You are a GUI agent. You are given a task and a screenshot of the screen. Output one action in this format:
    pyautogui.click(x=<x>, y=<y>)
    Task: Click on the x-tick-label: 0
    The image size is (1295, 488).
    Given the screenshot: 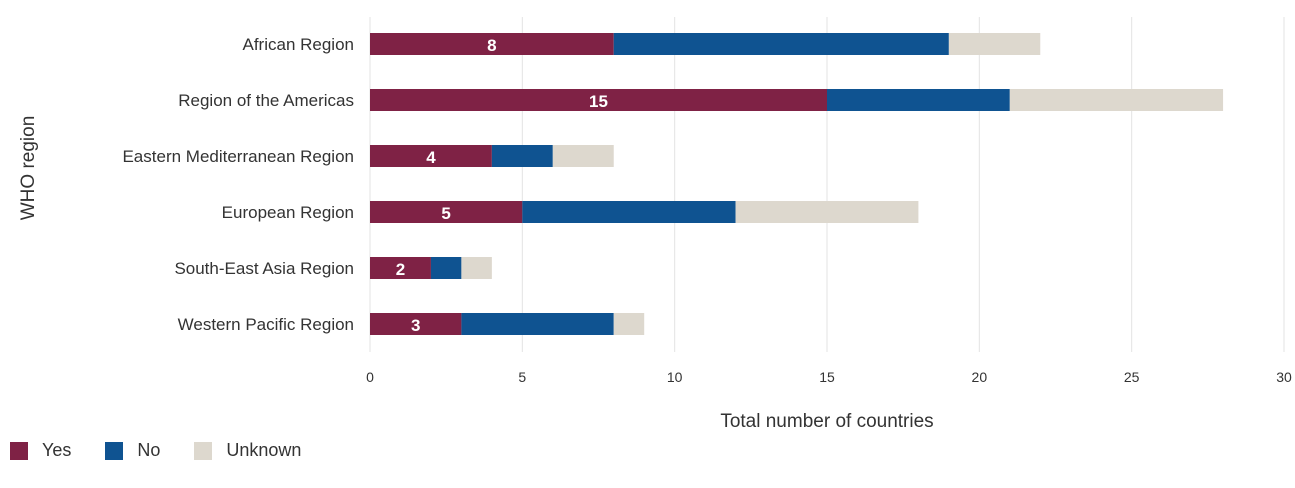 What is the action you would take?
    pyautogui.click(x=370, y=377)
    